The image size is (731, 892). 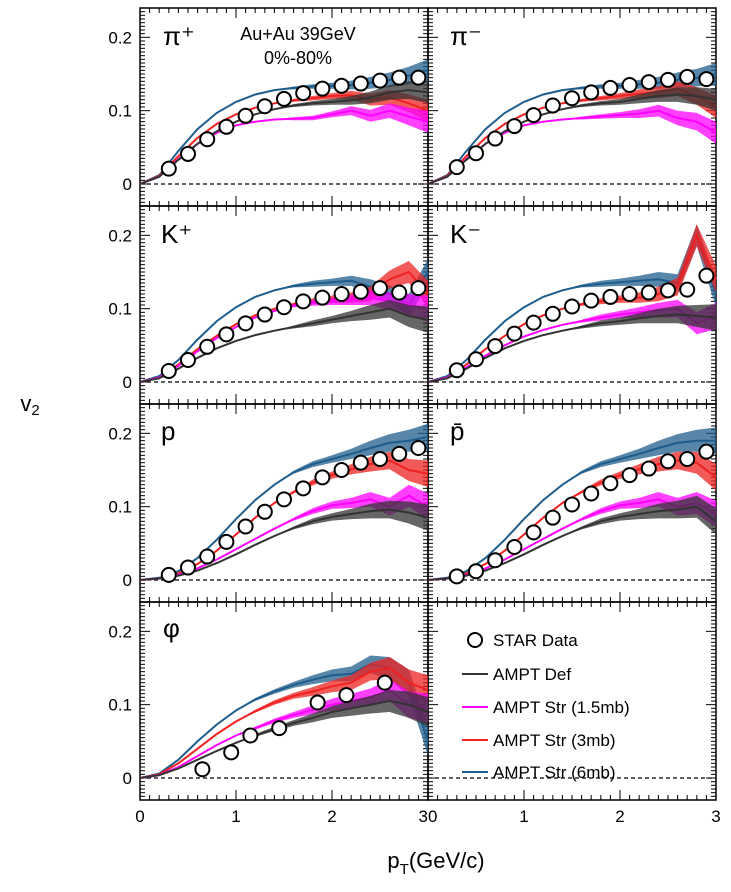 What do you see at coordinates (475, 640) in the screenshot?
I see `legend-star-marker` at bounding box center [475, 640].